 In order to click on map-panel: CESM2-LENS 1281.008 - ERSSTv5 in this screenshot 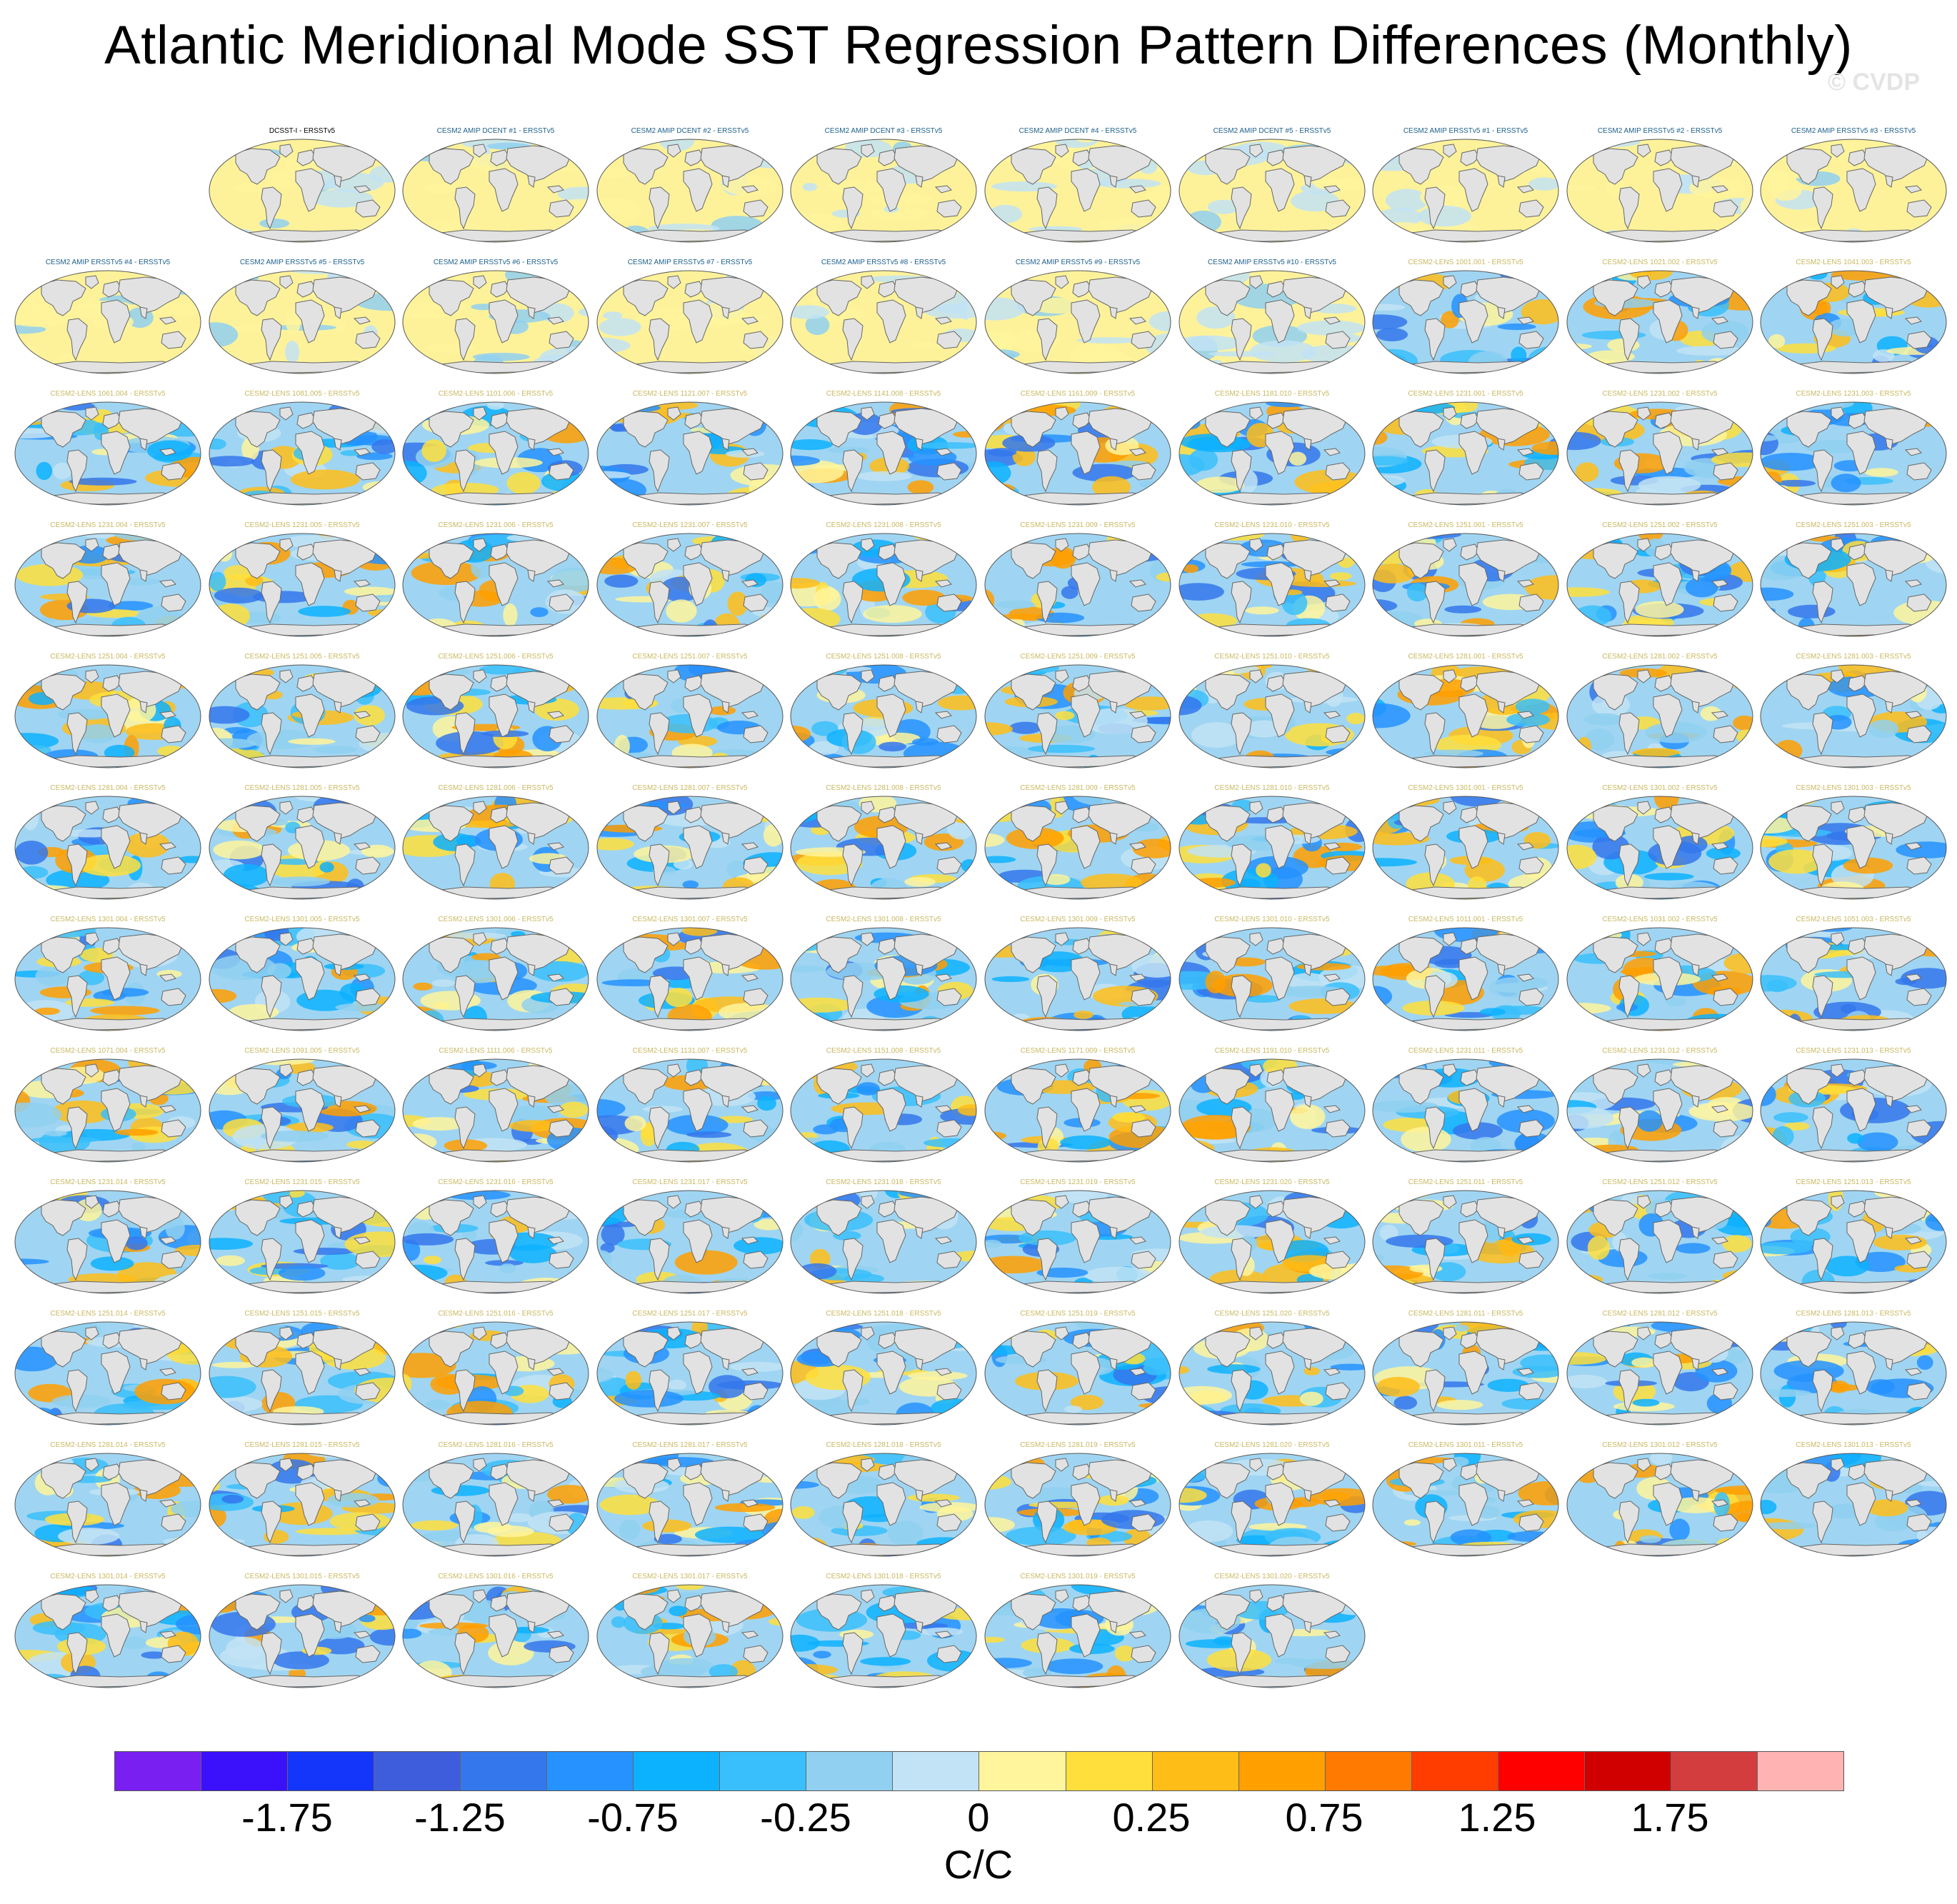, I will do `click(883, 850)`.